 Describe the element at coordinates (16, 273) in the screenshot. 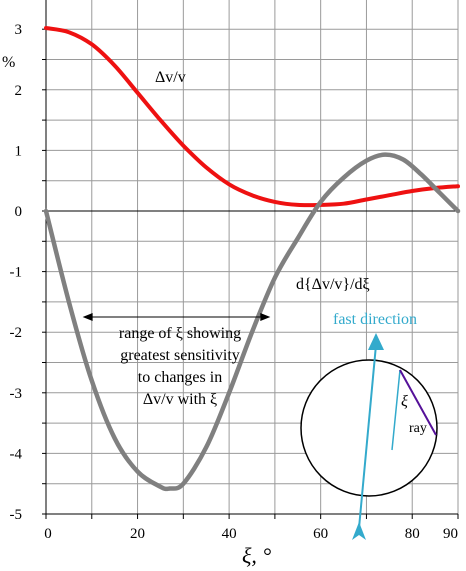

I see `y-tick-label: -1` at that location.